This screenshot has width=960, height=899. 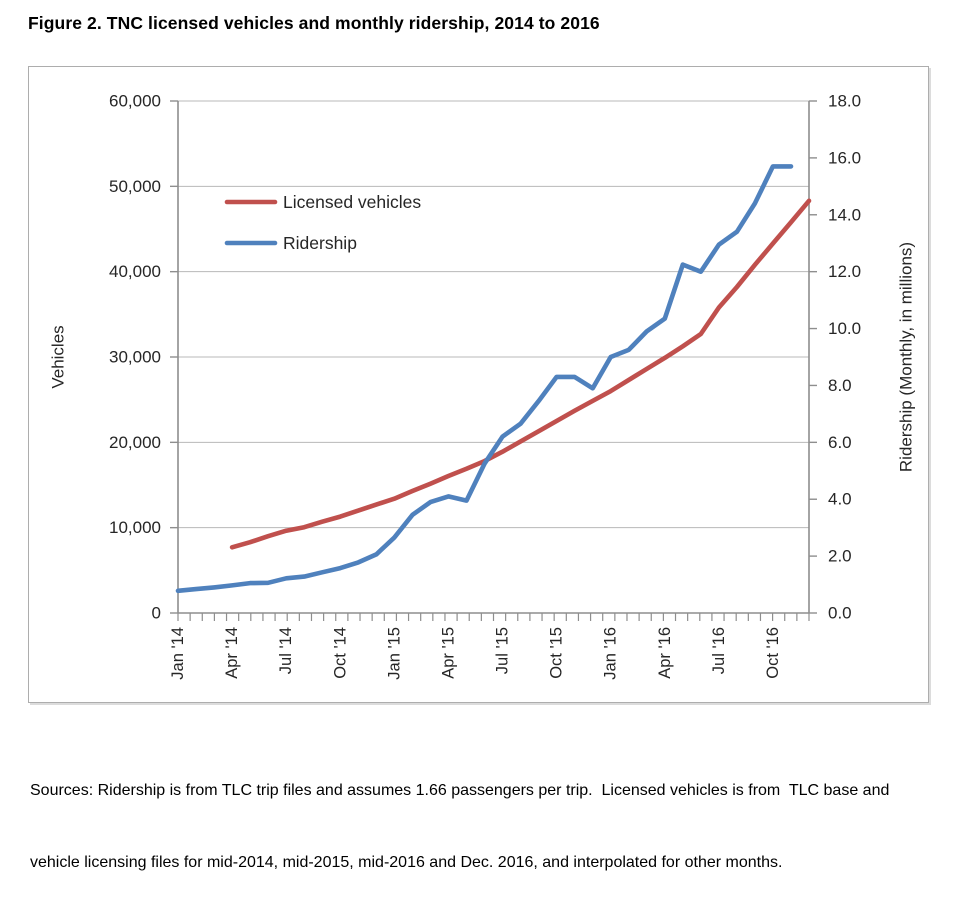 I want to click on y-tick-label-right: 0.0, so click(x=840, y=613).